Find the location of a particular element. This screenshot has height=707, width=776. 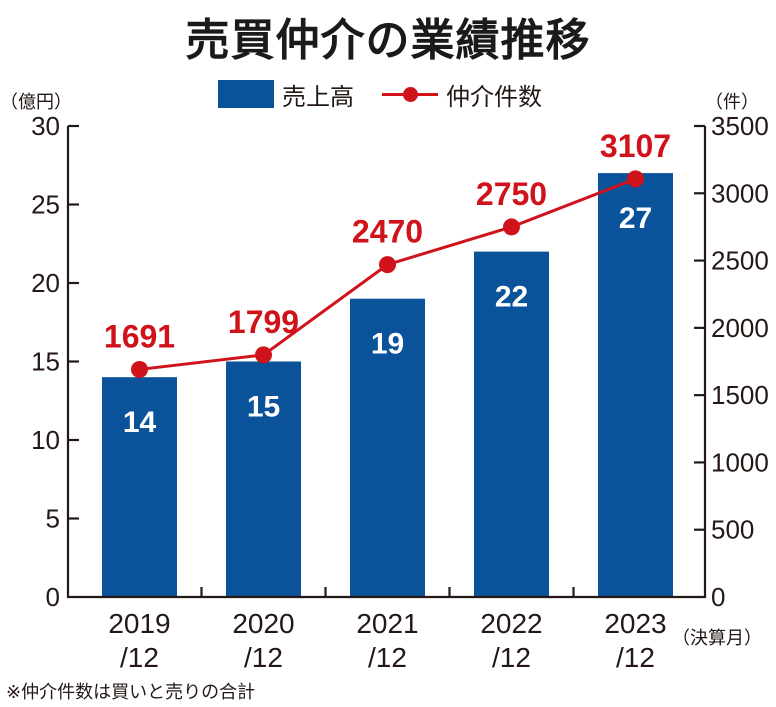

footnote: ※仲介件数は買いと売りの合計 is located at coordinates (131, 692).